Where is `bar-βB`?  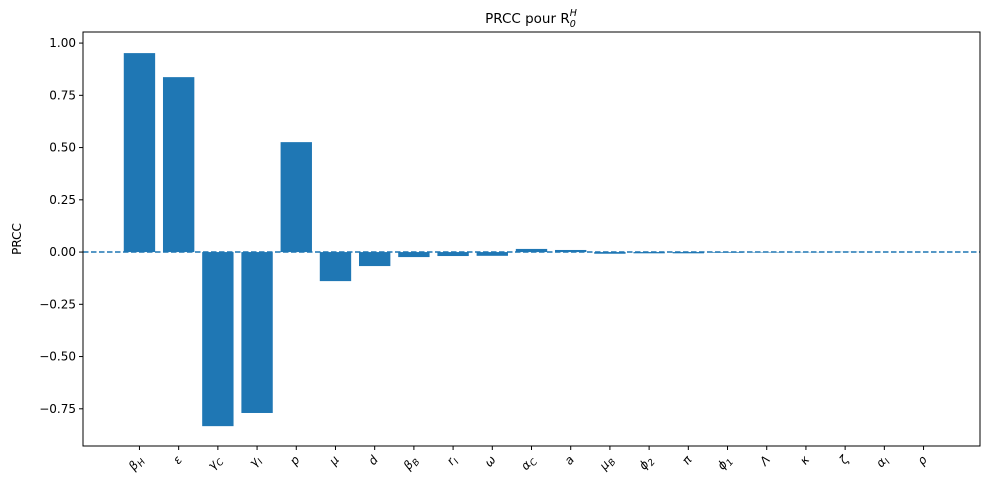 bar-βB is located at coordinates (414, 255).